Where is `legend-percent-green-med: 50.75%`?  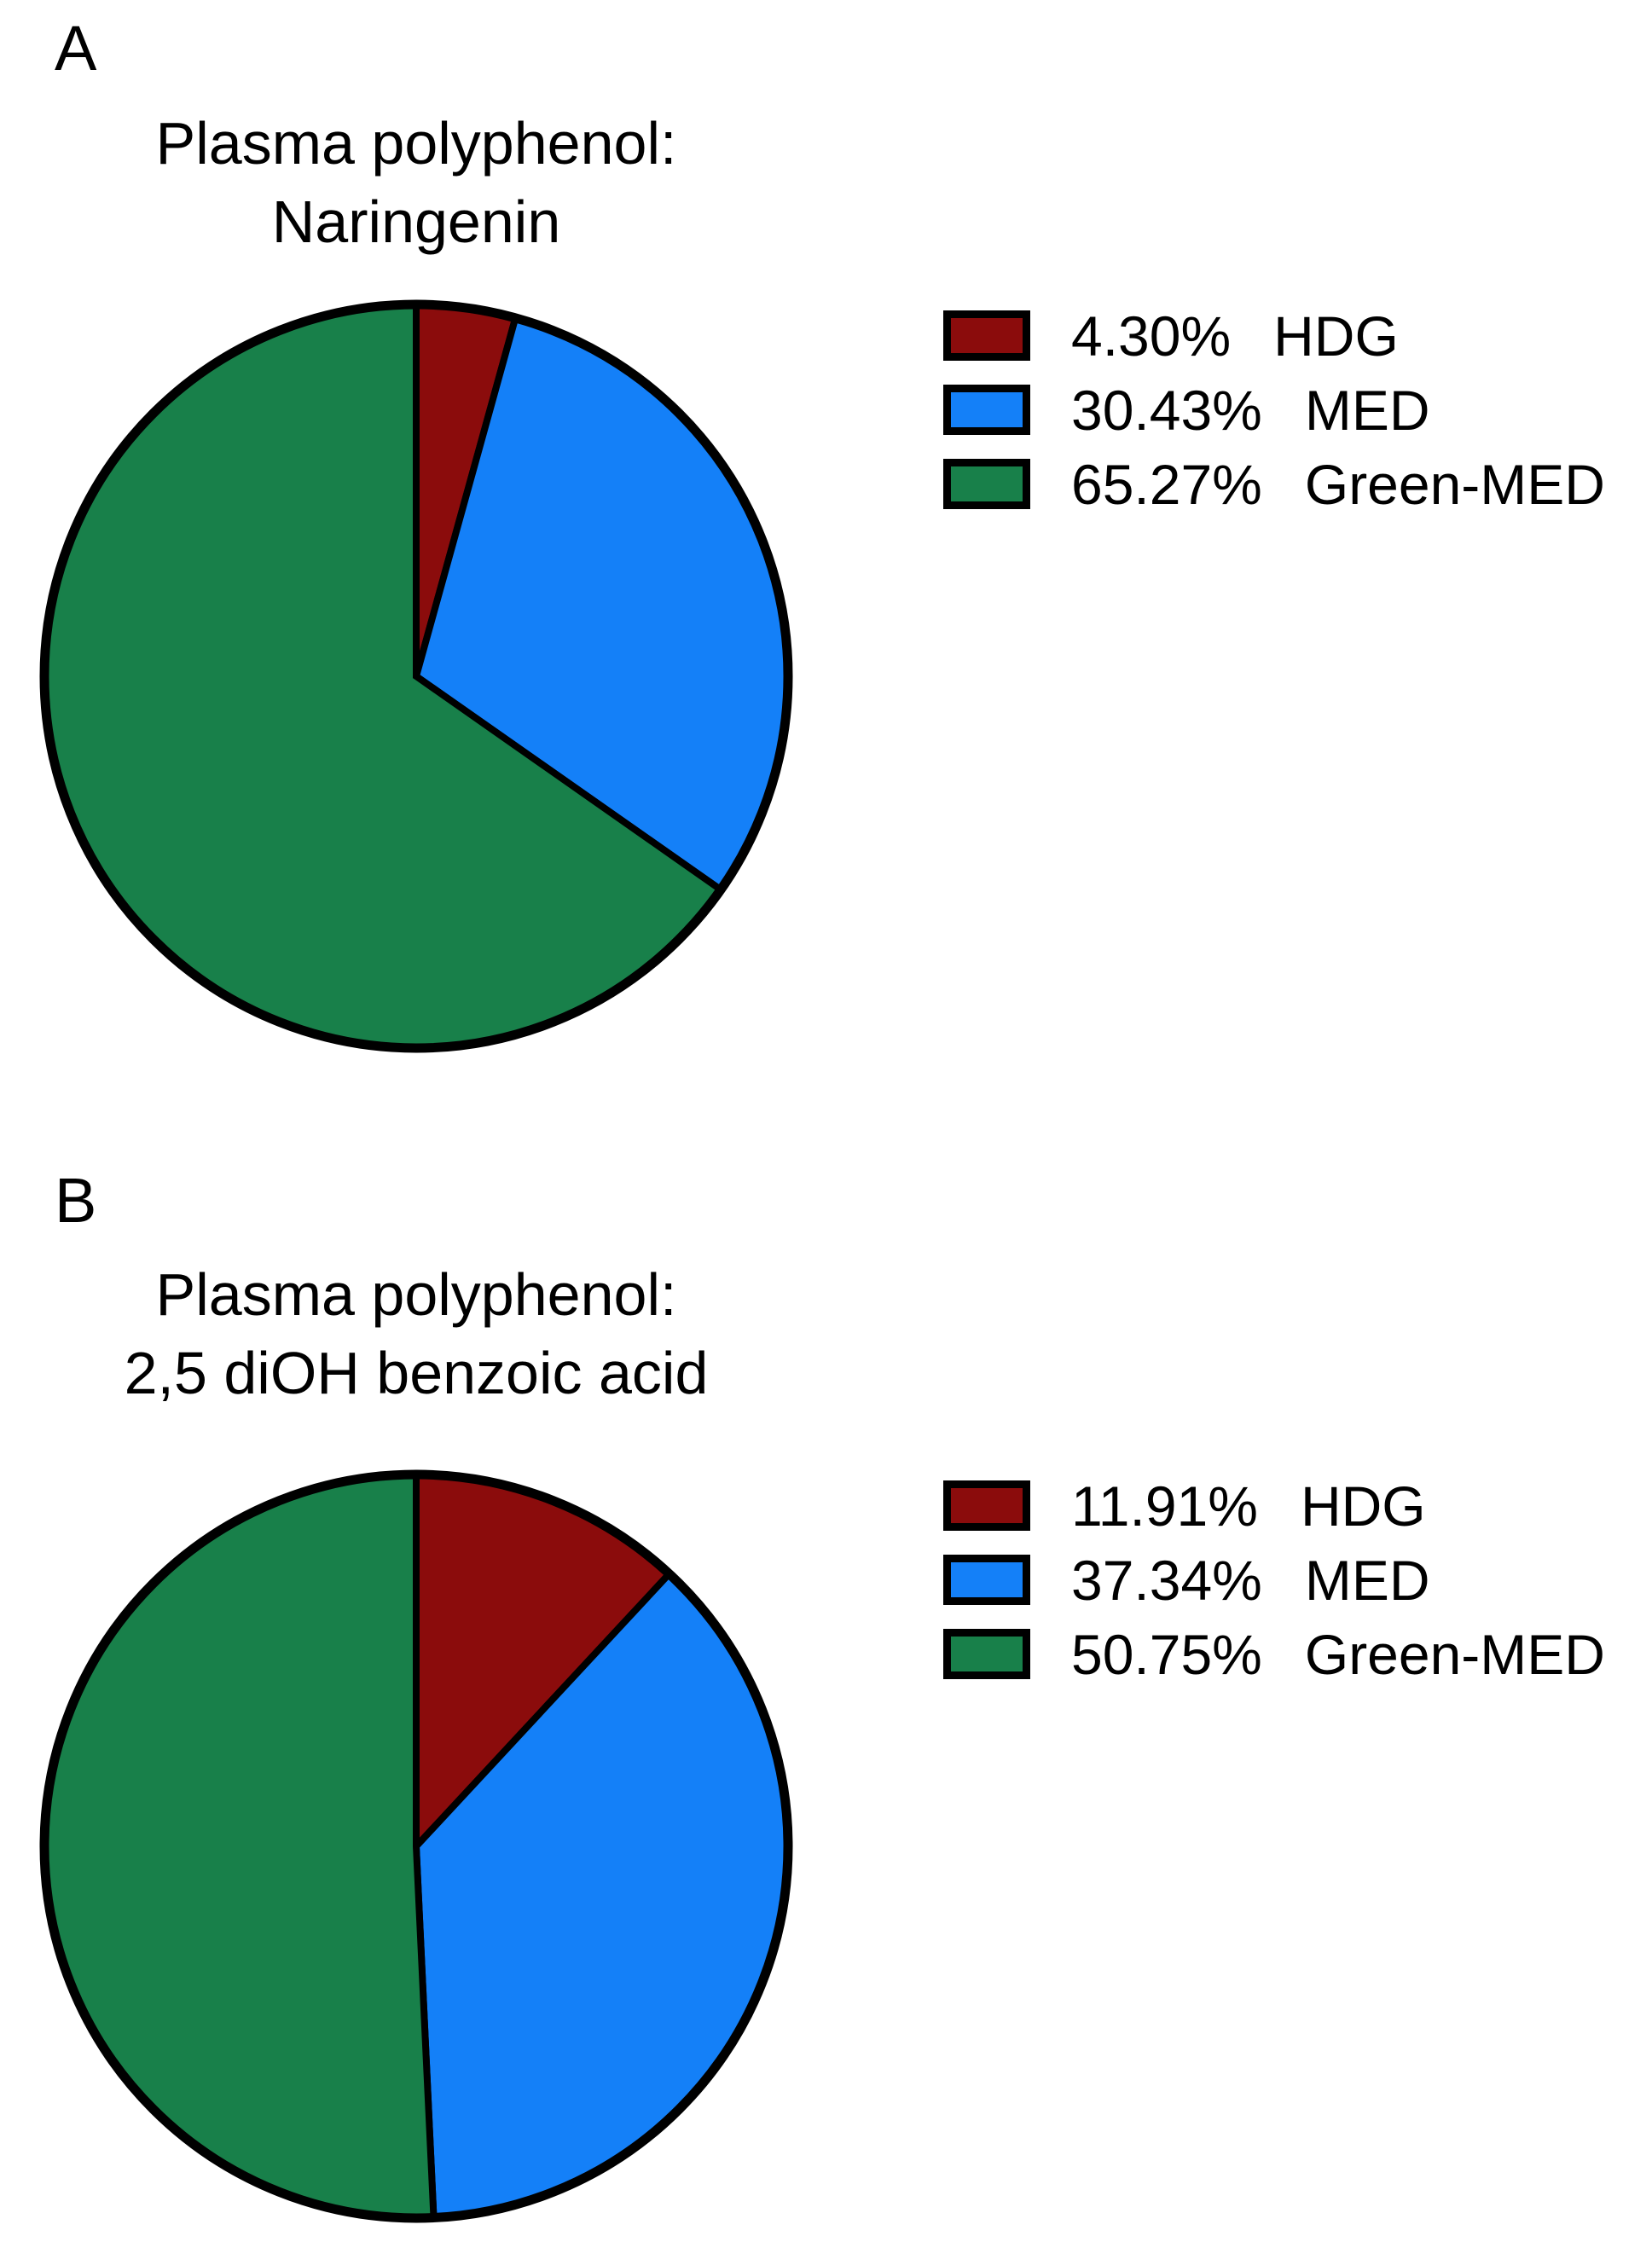
legend-percent-green-med: 50.75% is located at coordinates (1166, 1654).